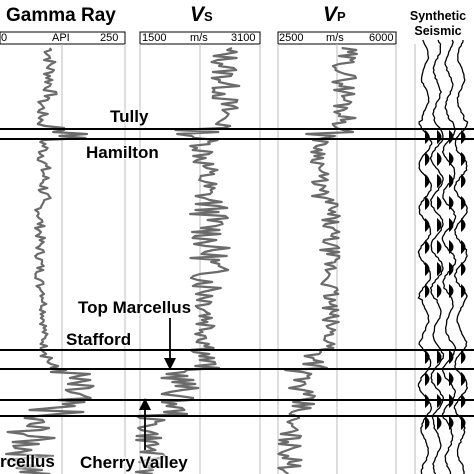  I want to click on synthetic-title-line1: Synthetic, so click(438, 16).